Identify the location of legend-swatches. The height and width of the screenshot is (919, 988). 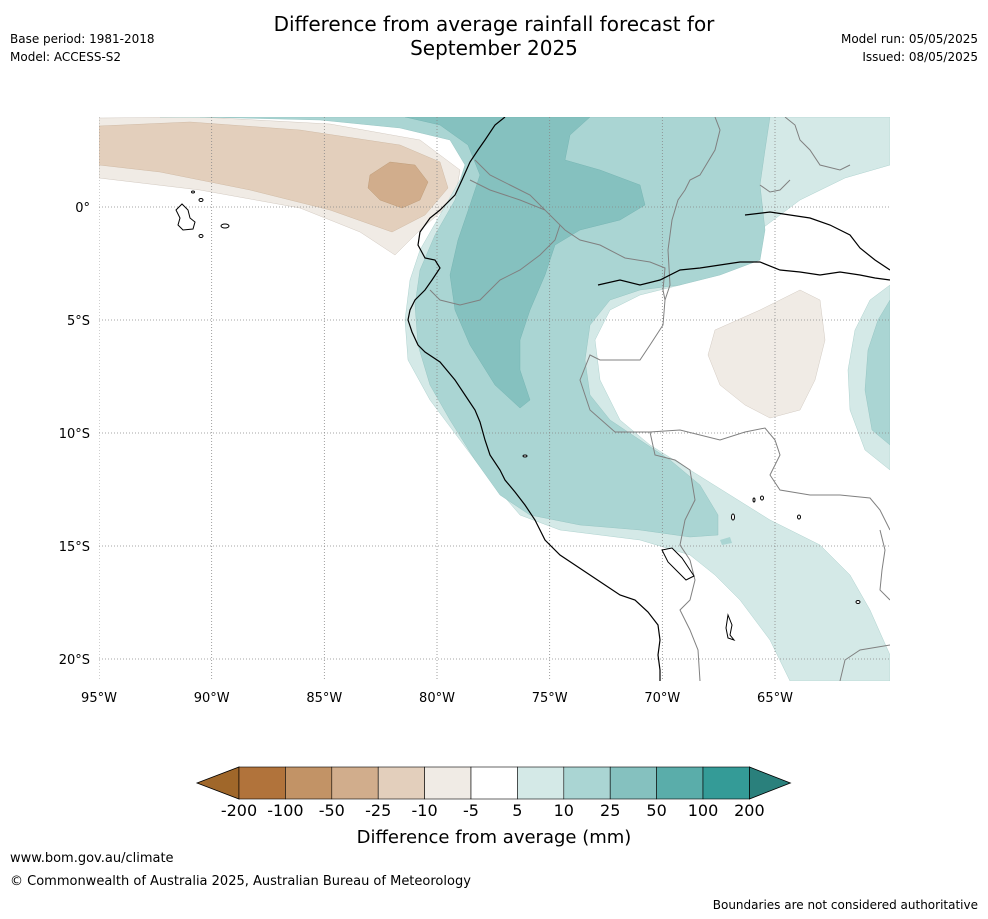
(493, 783).